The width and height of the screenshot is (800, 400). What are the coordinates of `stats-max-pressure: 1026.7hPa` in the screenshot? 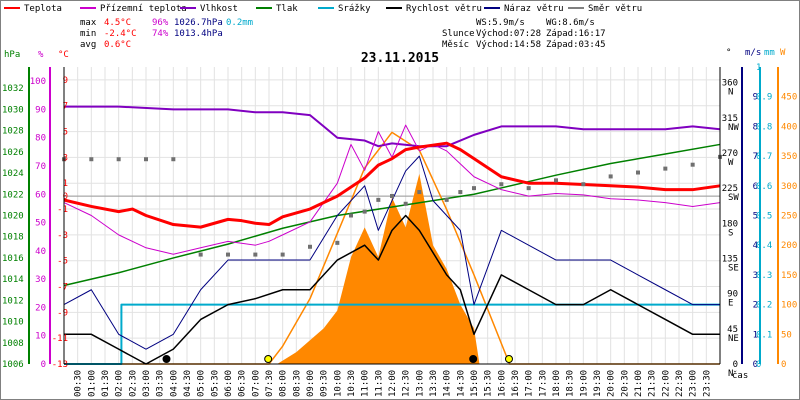 It's located at (198, 23).